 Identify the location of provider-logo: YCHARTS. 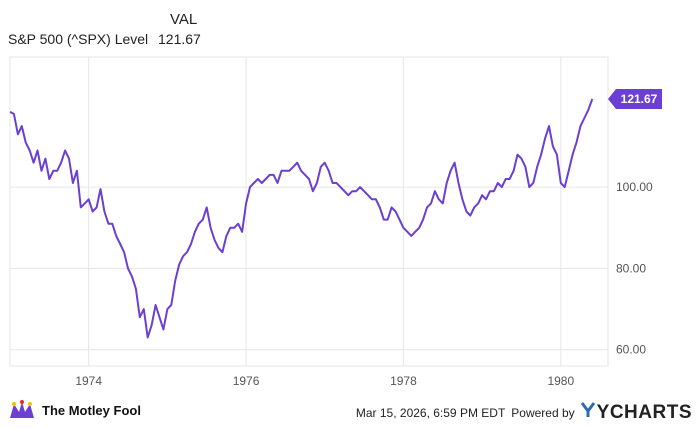
(636, 413).